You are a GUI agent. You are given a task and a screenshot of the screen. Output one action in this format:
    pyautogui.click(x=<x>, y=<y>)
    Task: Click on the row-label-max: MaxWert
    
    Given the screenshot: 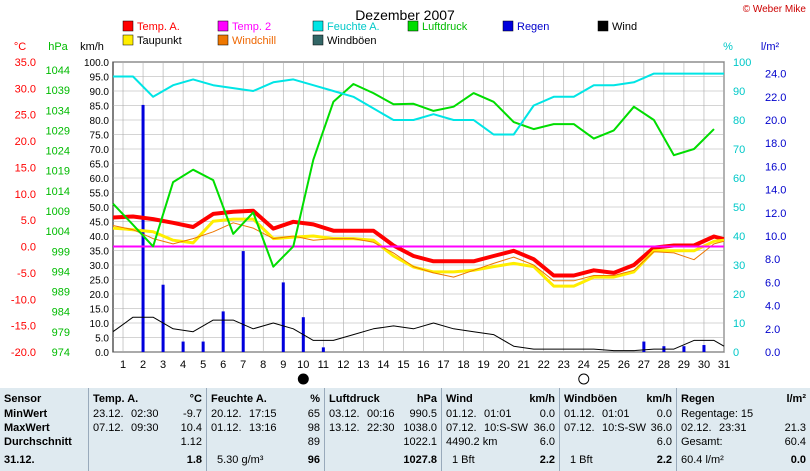 What is the action you would take?
    pyautogui.click(x=27, y=428)
    